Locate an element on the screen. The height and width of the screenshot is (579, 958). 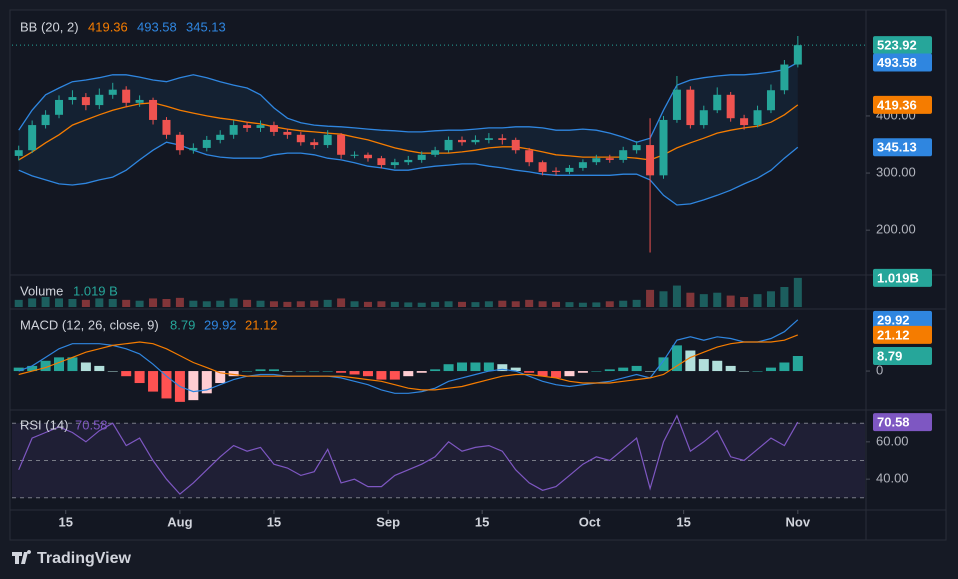
bb-middle is located at coordinates (408, 131).